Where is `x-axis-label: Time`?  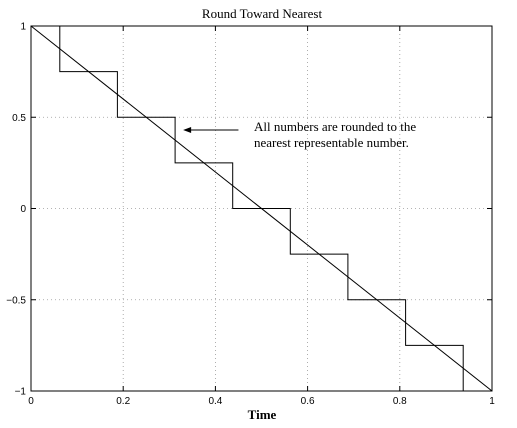
x-axis-label: Time is located at coordinates (262, 414).